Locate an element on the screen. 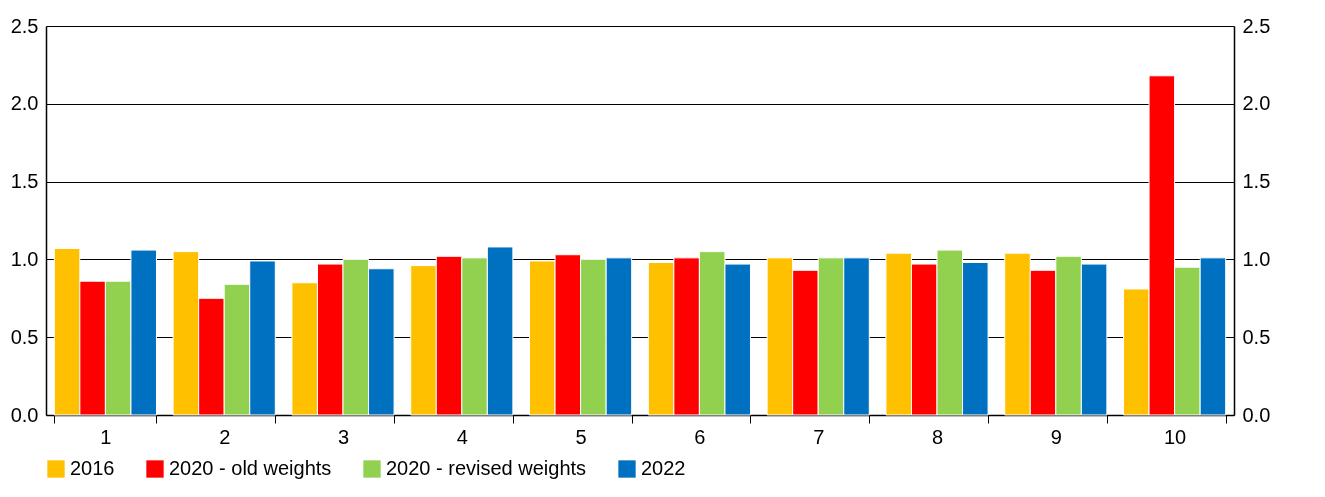 Image resolution: width=1325 pixels, height=497 pixels. y-tick-label: 0.5 is located at coordinates (24, 336).